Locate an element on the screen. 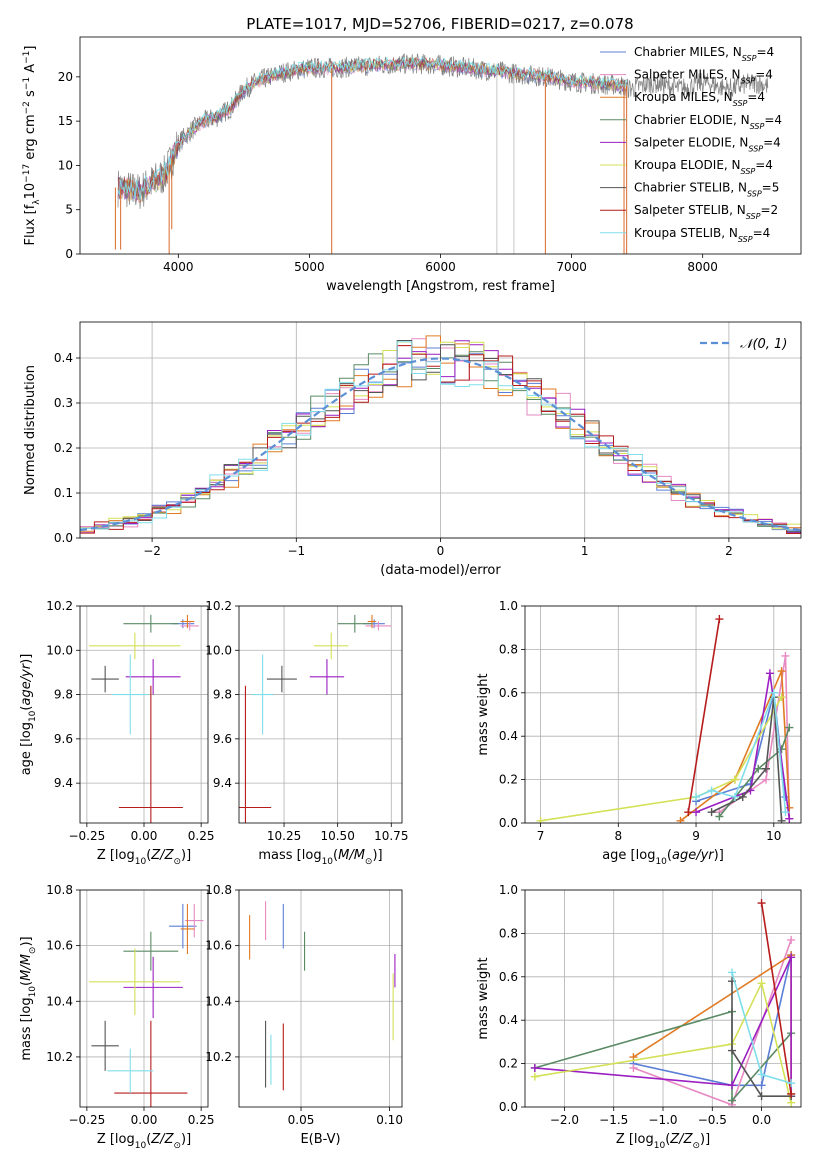  y-tick-label: 0.6 is located at coordinates (508, 693).